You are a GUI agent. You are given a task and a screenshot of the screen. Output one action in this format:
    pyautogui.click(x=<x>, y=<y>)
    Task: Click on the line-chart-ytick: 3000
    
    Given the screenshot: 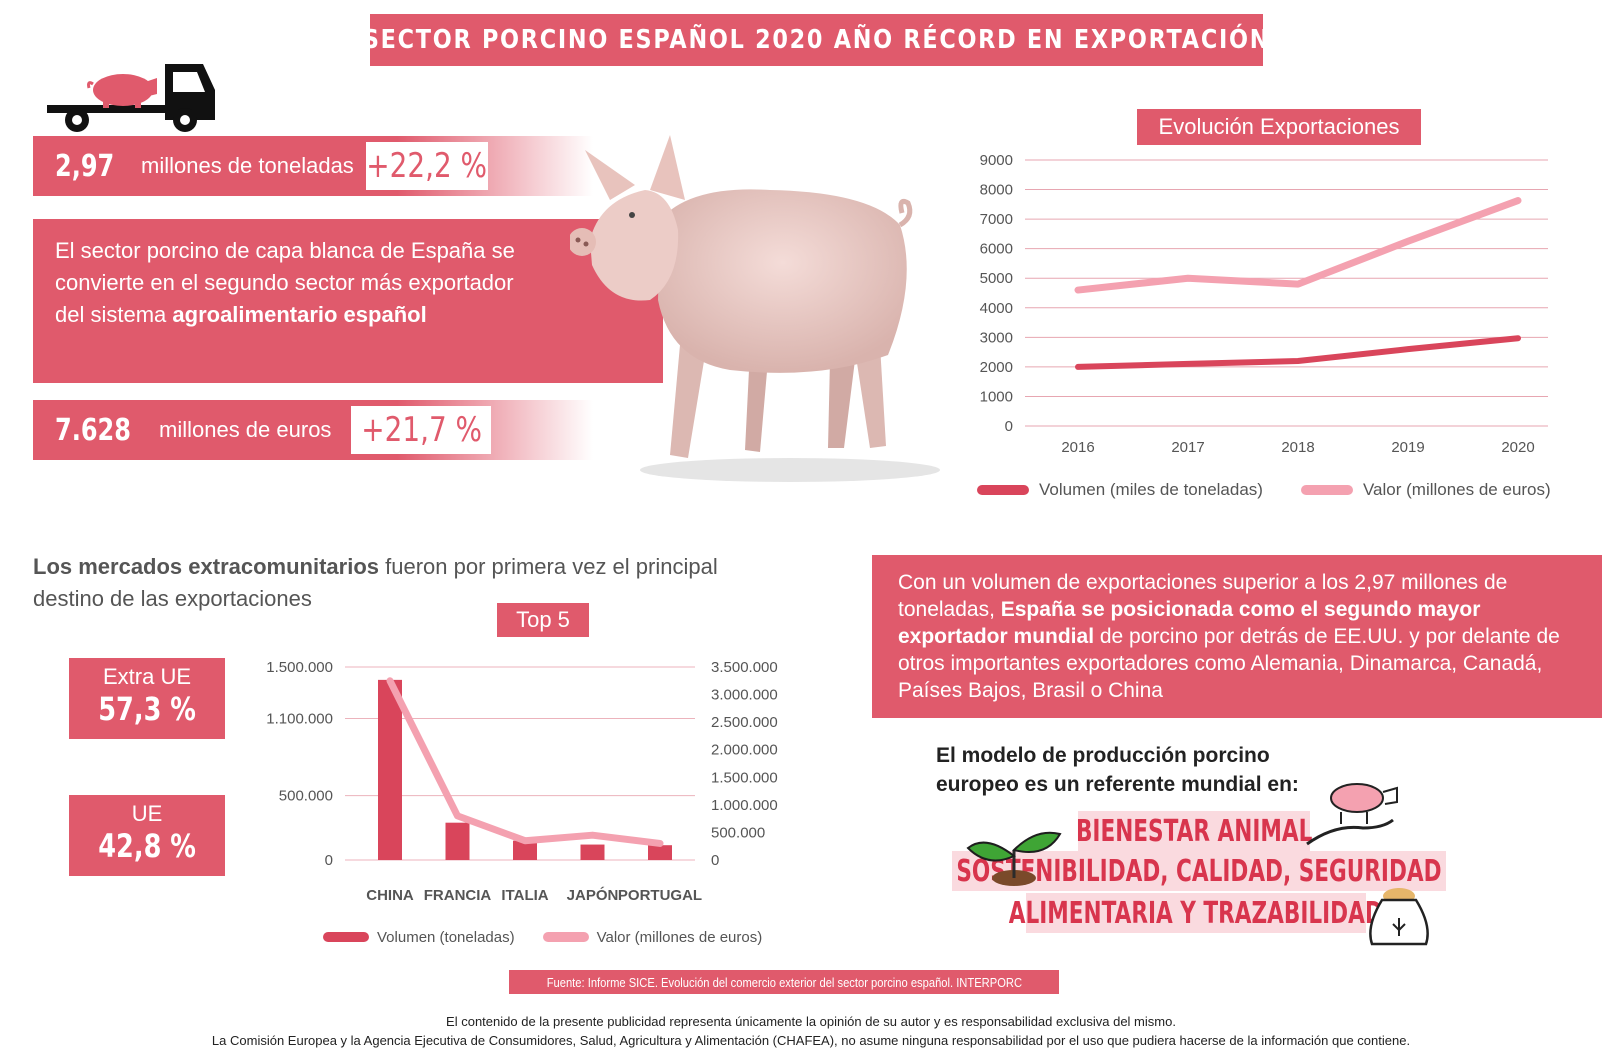 What is the action you would take?
    pyautogui.click(x=996, y=337)
    